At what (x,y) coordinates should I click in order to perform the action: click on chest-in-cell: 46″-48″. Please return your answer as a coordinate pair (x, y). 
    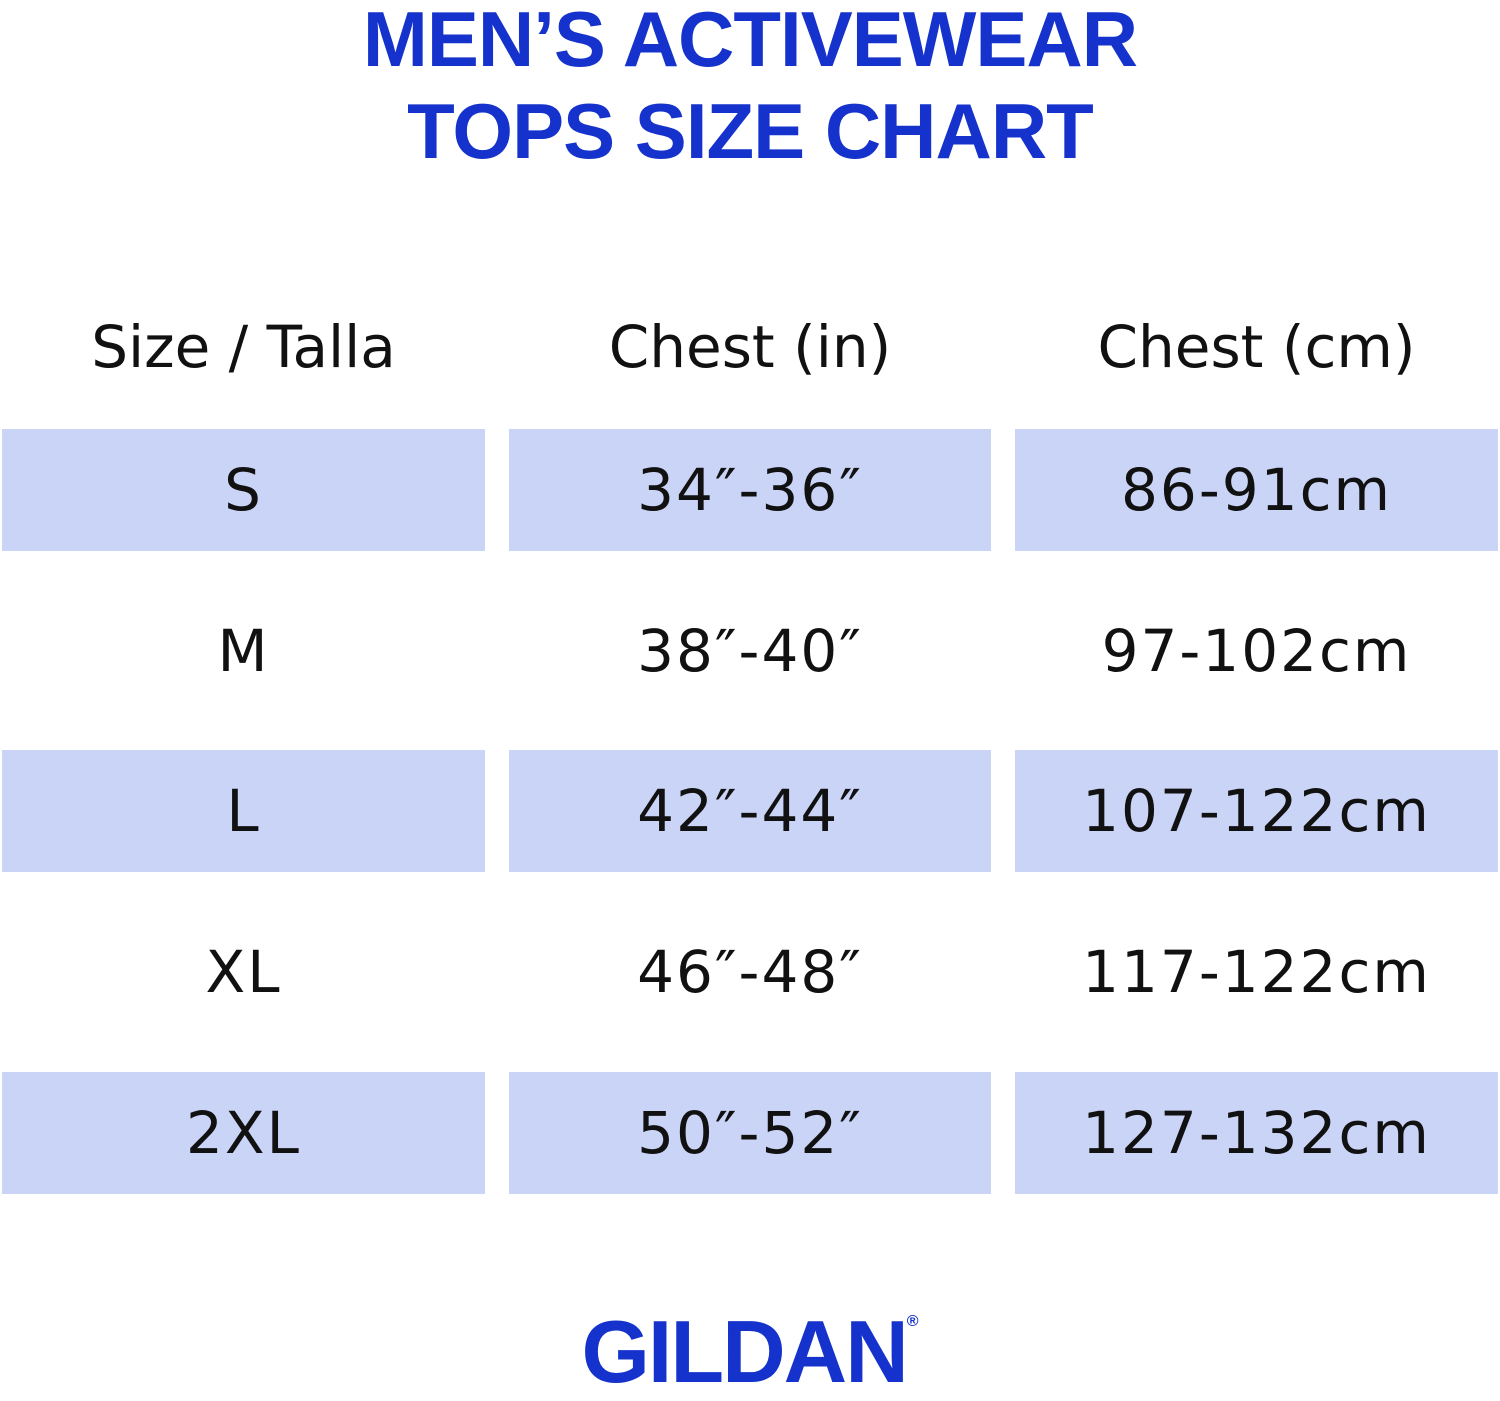
    Looking at the image, I should click on (750, 972).